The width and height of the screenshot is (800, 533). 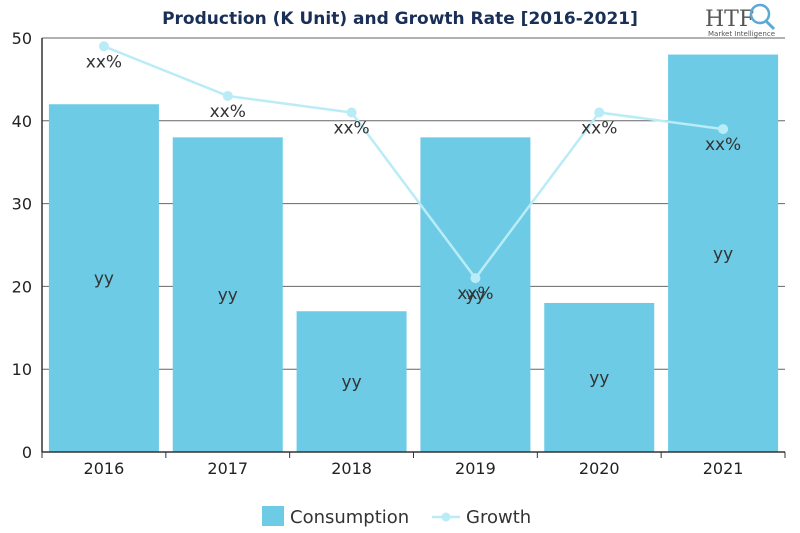 I want to click on legend-label-growth: Growth, so click(x=498, y=517).